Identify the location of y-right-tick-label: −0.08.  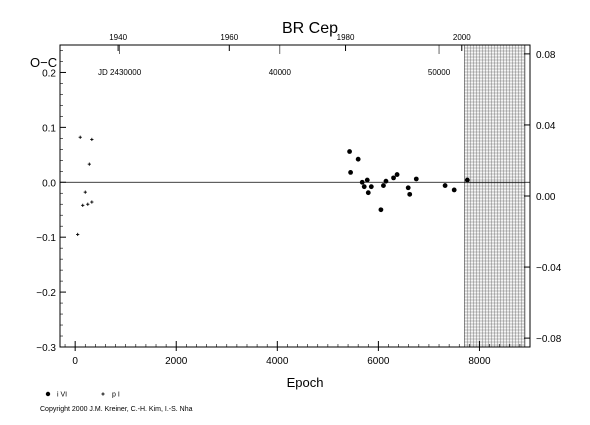
(549, 339).